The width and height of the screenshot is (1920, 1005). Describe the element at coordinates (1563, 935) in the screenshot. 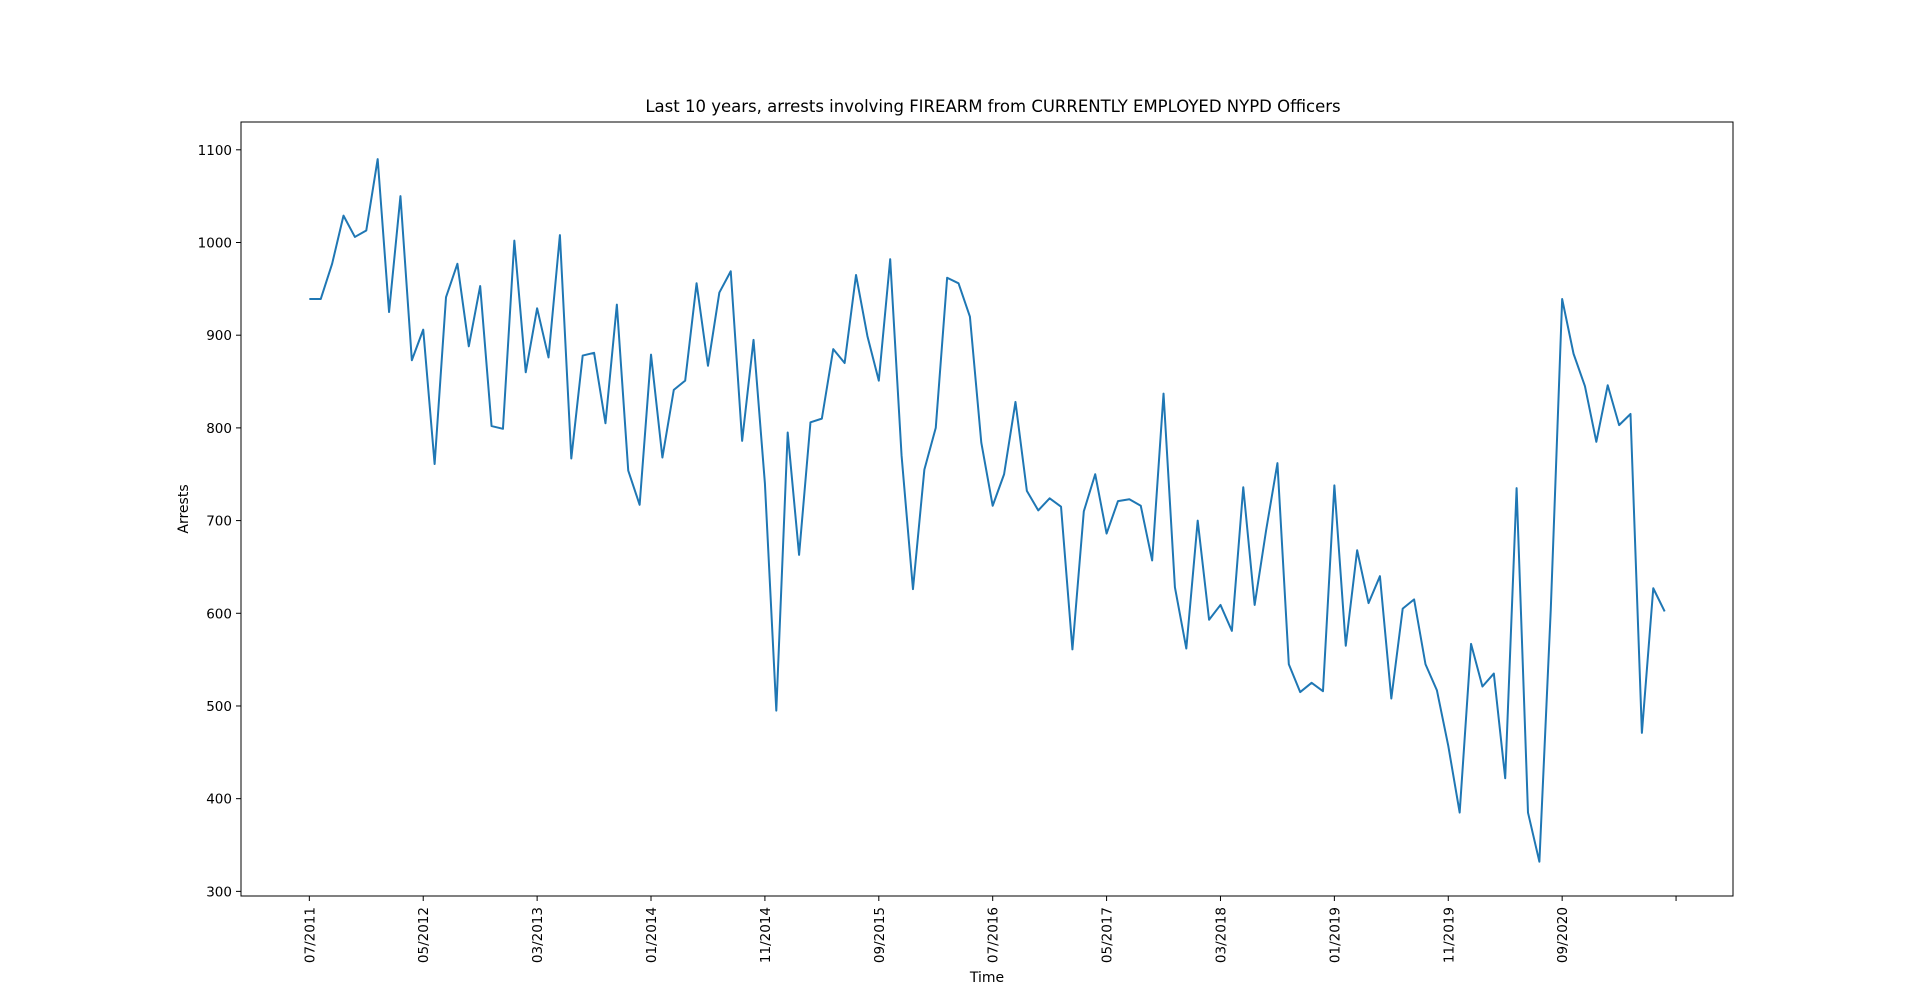

I see `x-tick-label: 09/2020` at that location.